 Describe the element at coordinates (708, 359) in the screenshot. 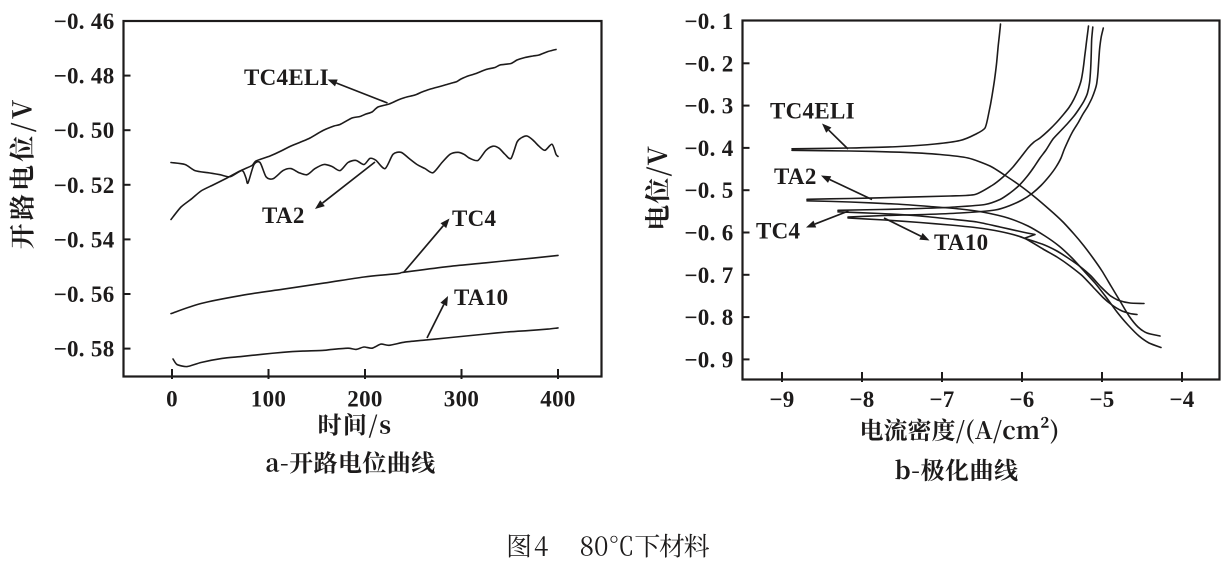

I see `svg-text: −0. 9` at that location.